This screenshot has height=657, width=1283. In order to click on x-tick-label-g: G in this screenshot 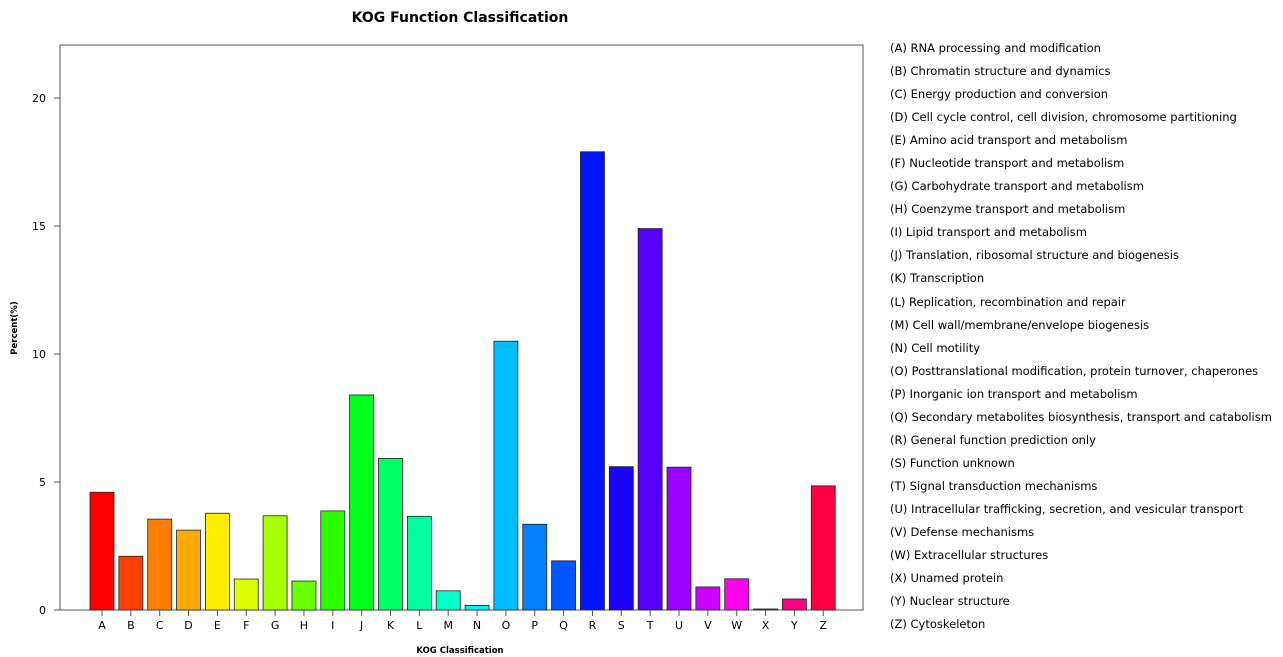, I will do `click(275, 625)`.